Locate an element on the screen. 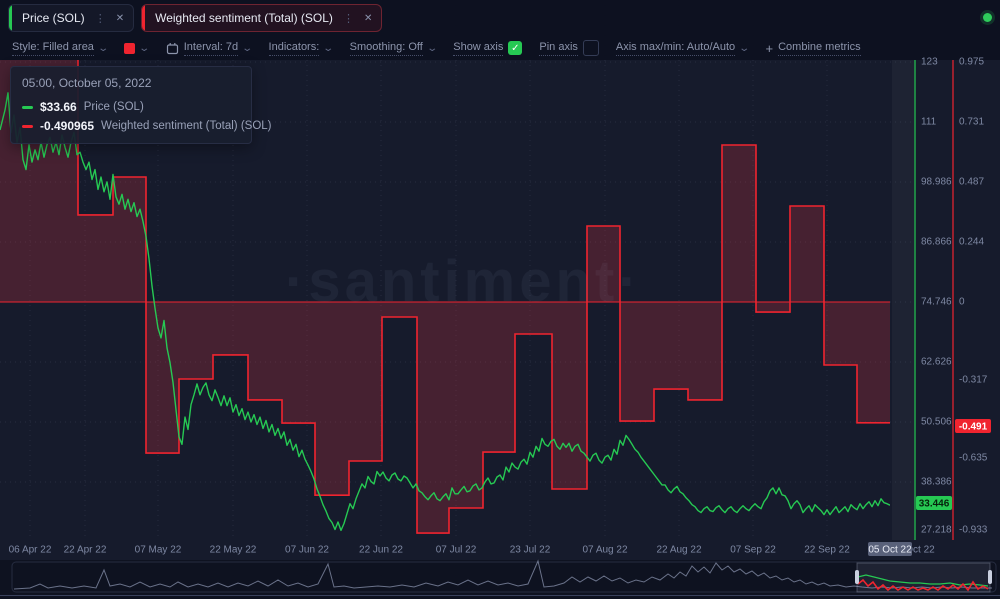 The image size is (1000, 599). indicators-dropdown: Indicators: ⌄ is located at coordinates (301, 48).